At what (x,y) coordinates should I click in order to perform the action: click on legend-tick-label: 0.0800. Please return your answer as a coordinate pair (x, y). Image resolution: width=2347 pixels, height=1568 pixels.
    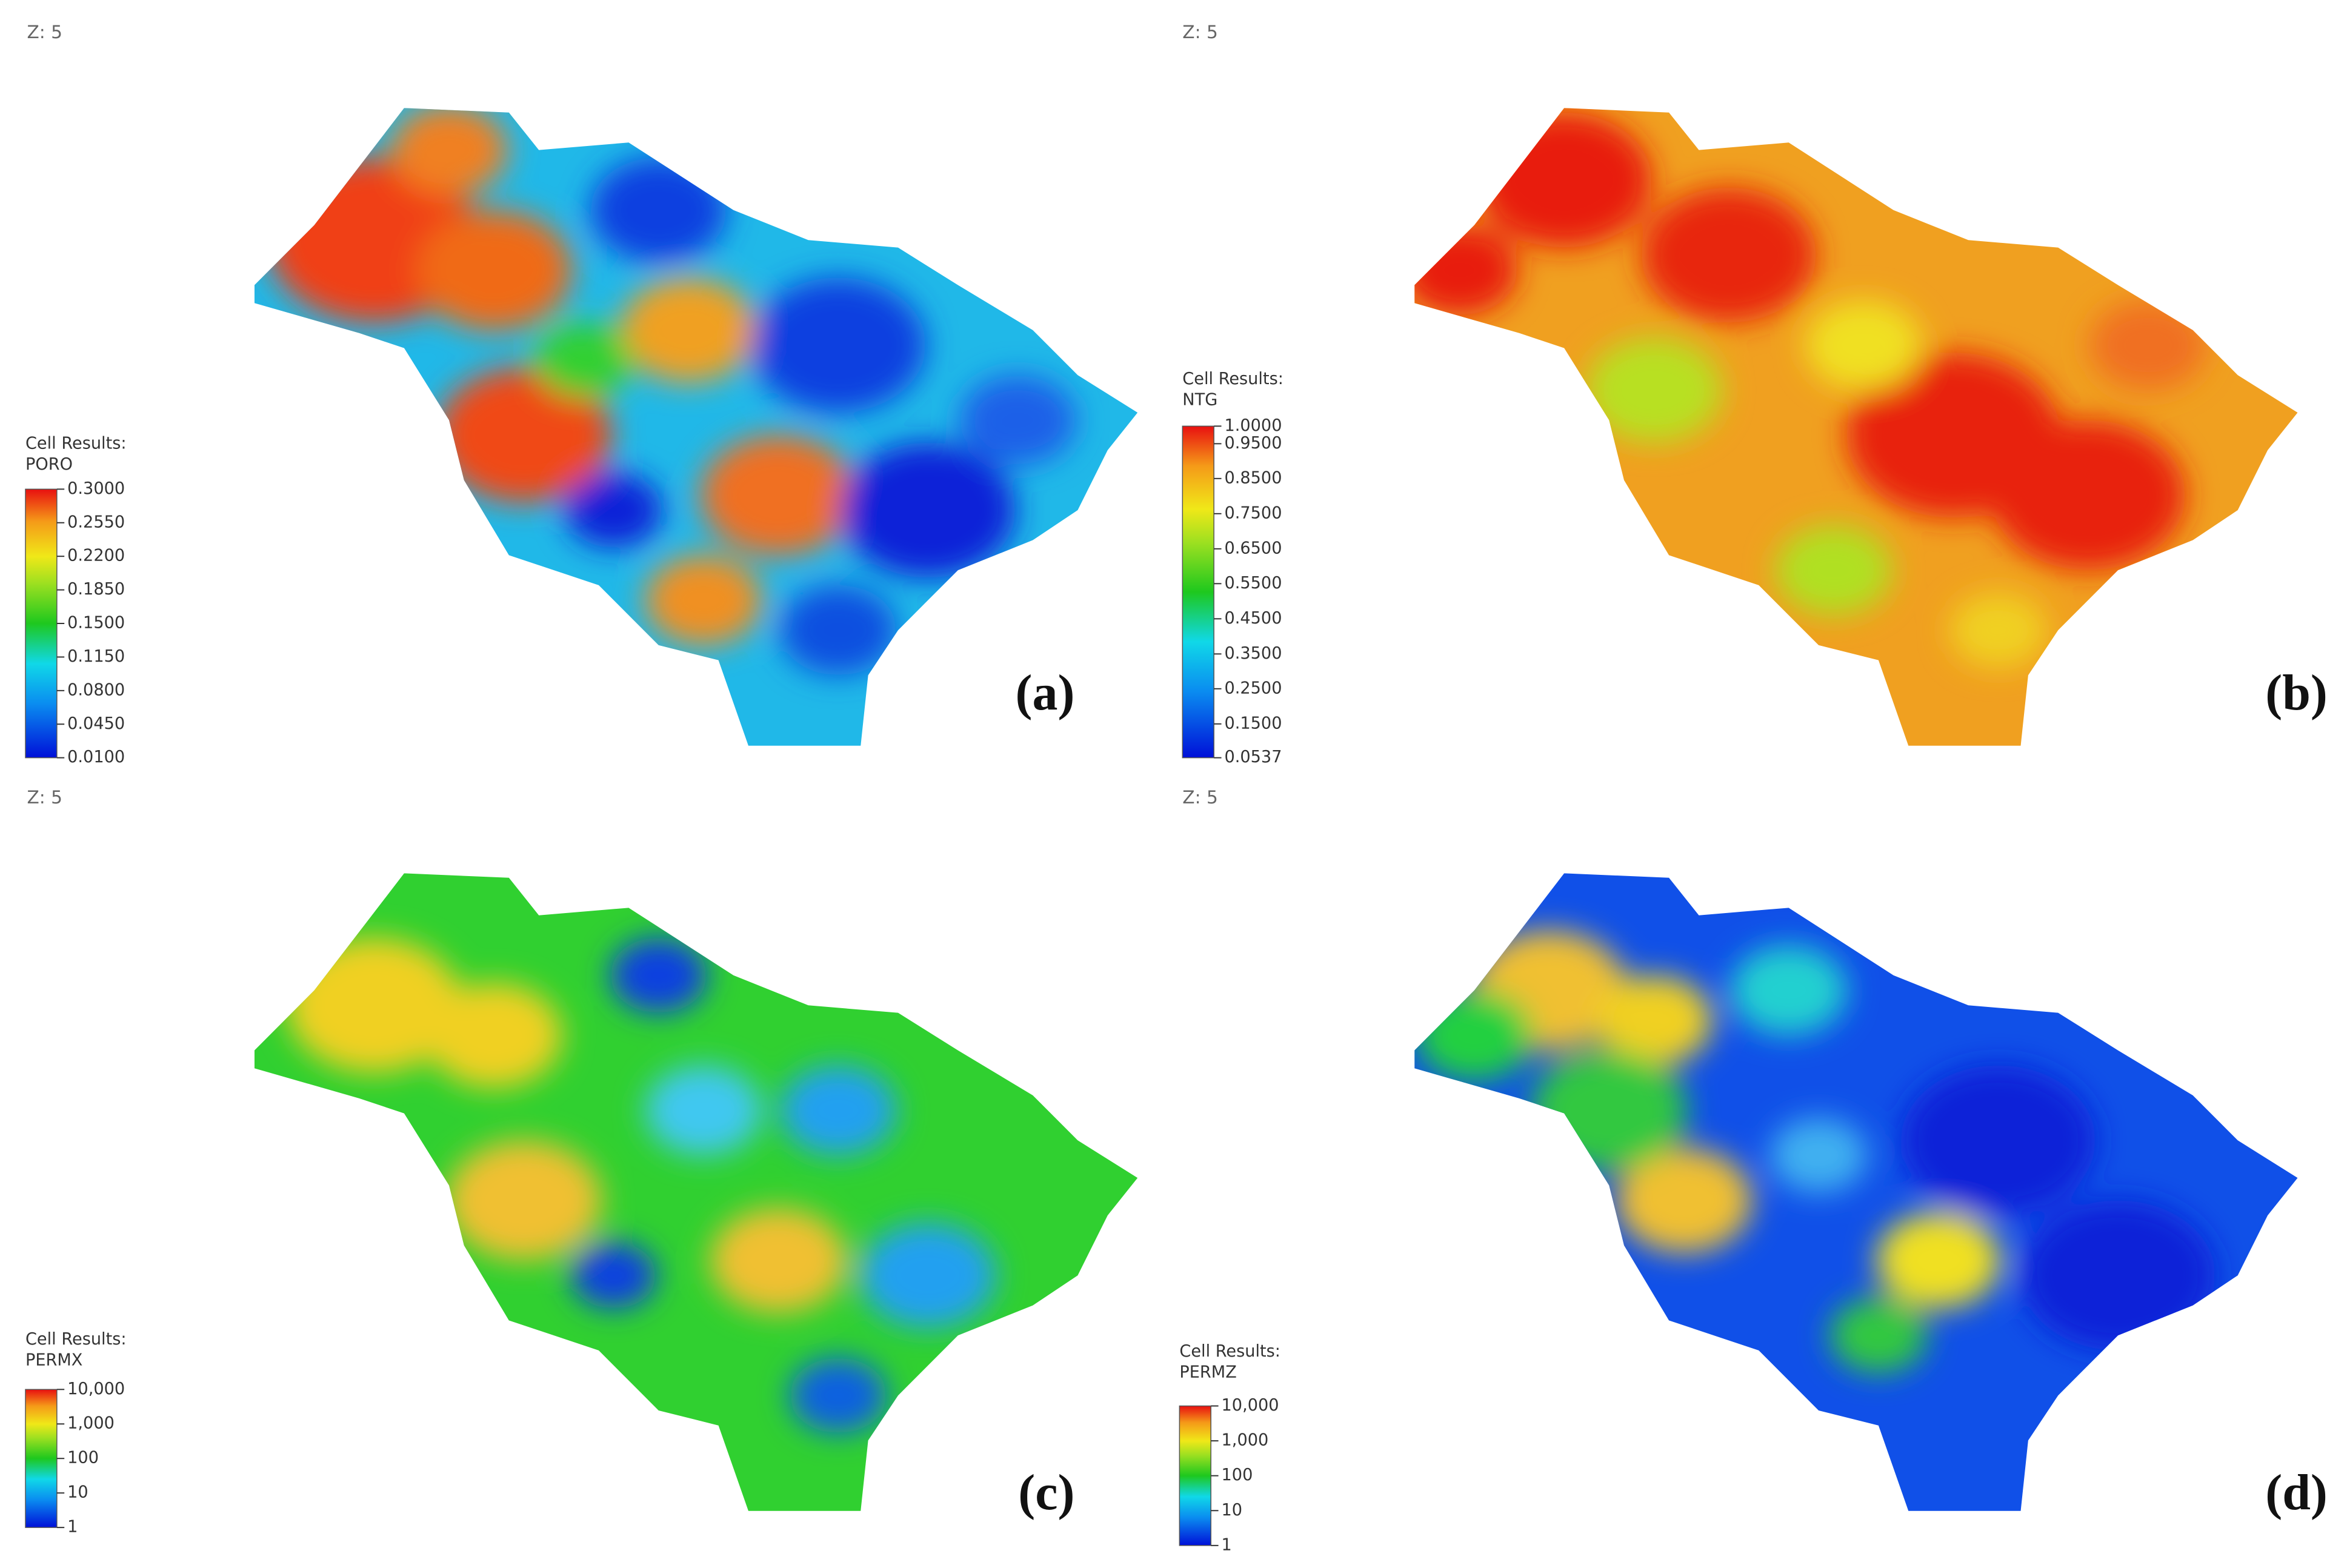
    Looking at the image, I should click on (96, 690).